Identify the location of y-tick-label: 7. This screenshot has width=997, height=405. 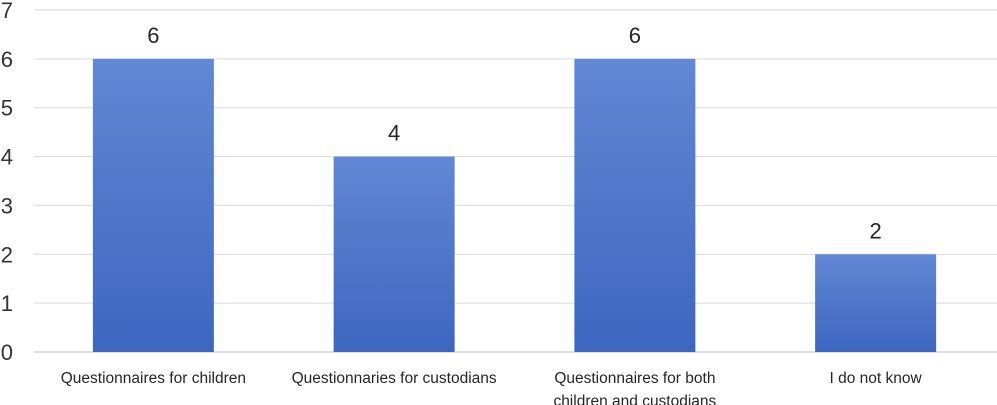
(7, 11).